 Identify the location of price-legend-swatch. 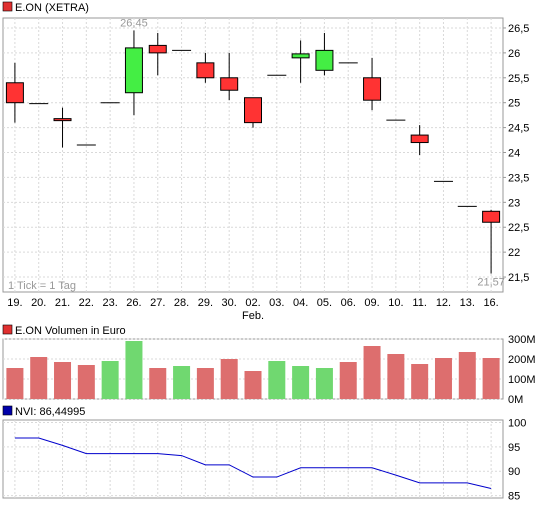
(7, 6).